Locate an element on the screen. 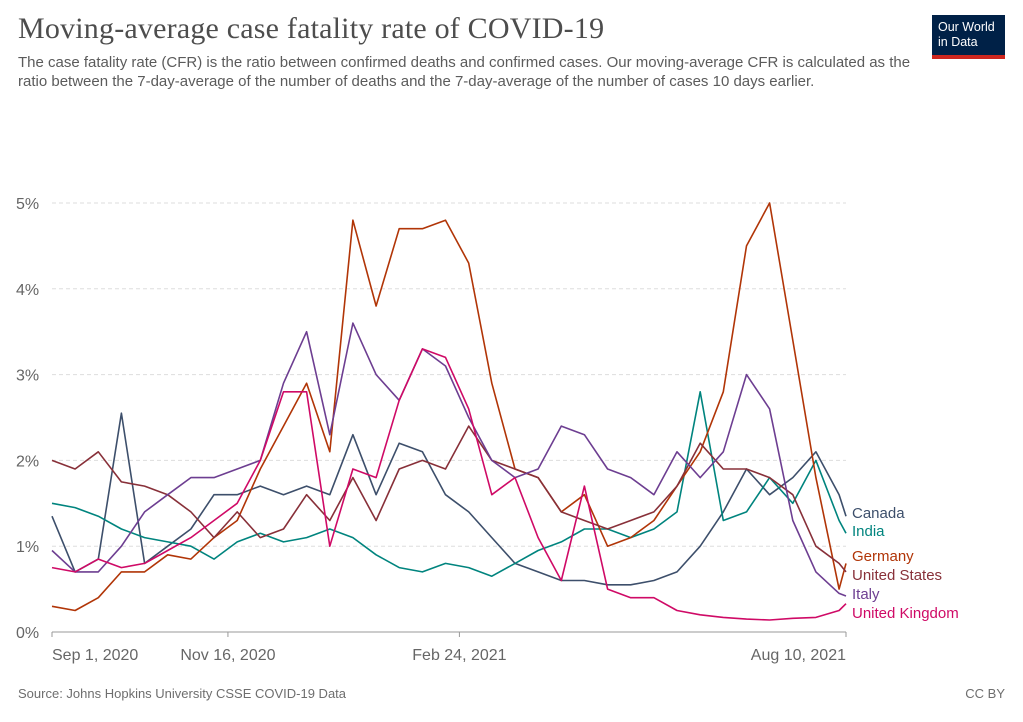  x-tick-label: Aug 10, 2021 is located at coordinates (798, 655).